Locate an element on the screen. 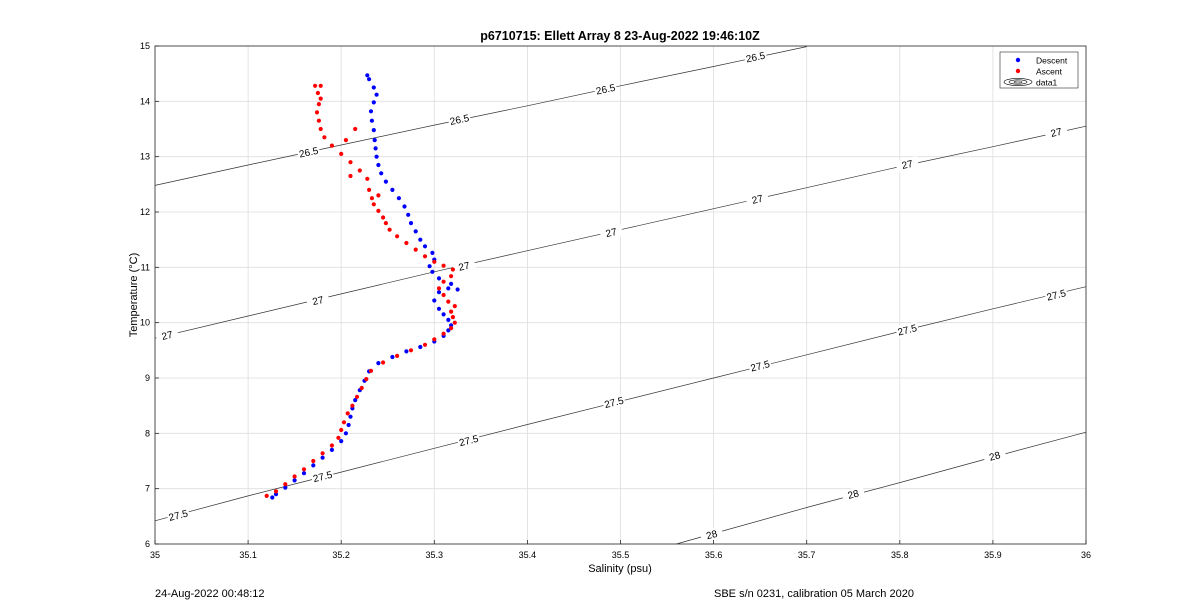  legend-descent-label: Descent is located at coordinates (1052, 61).